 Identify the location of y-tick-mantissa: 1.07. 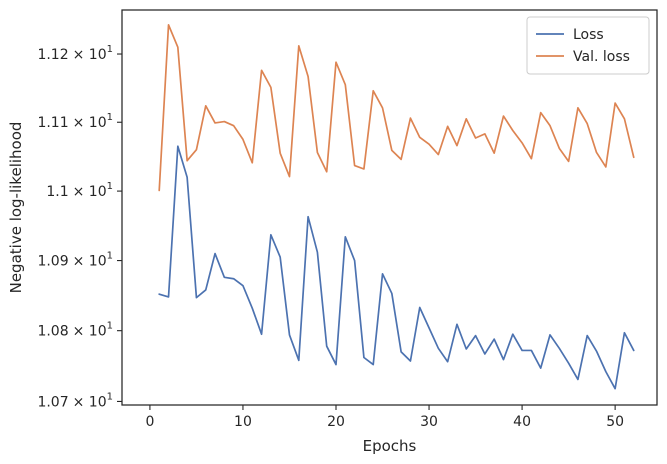
(52, 402).